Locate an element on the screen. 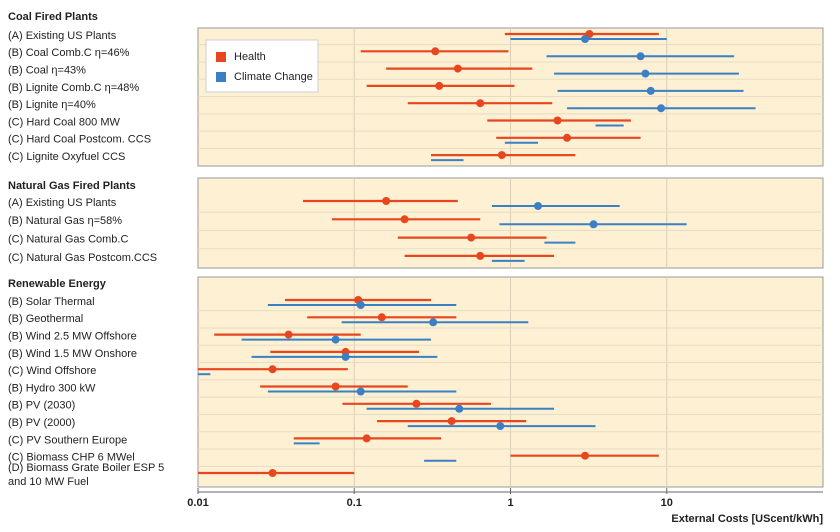 The width and height of the screenshot is (840, 532). category-label: (B) Solar Thermal is located at coordinates (51, 302).